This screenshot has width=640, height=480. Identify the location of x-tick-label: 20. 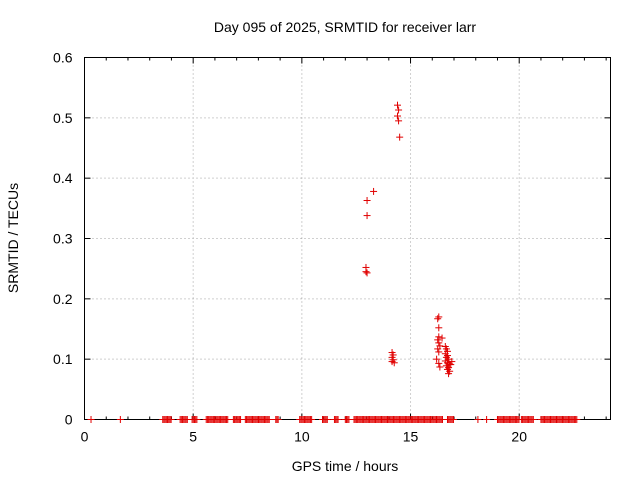
(519, 437).